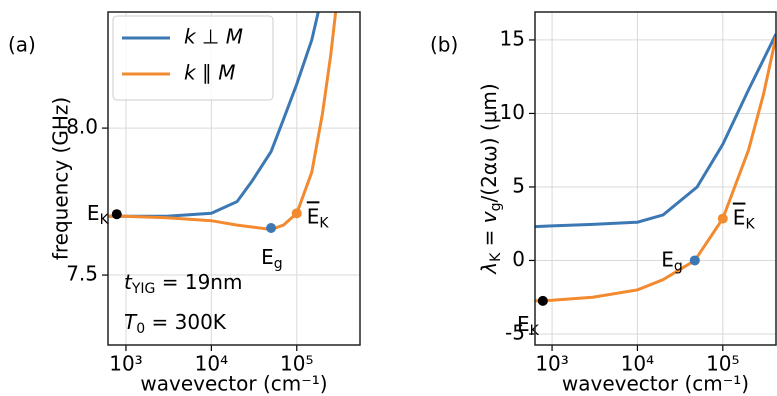 The image size is (777, 396). What do you see at coordinates (143, 289) in the screenshot?
I see `label-part: YIG` at bounding box center [143, 289].